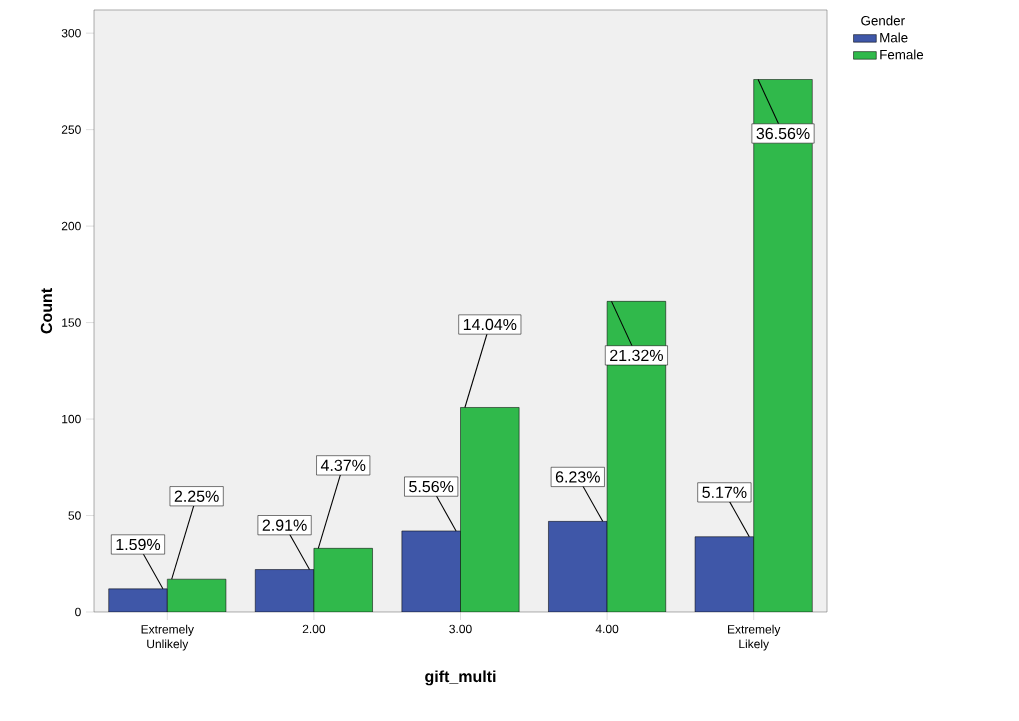 The width and height of the screenshot is (1019, 721). Describe the element at coordinates (431, 486) in the screenshot. I see `annotation: 5.56%` at that location.